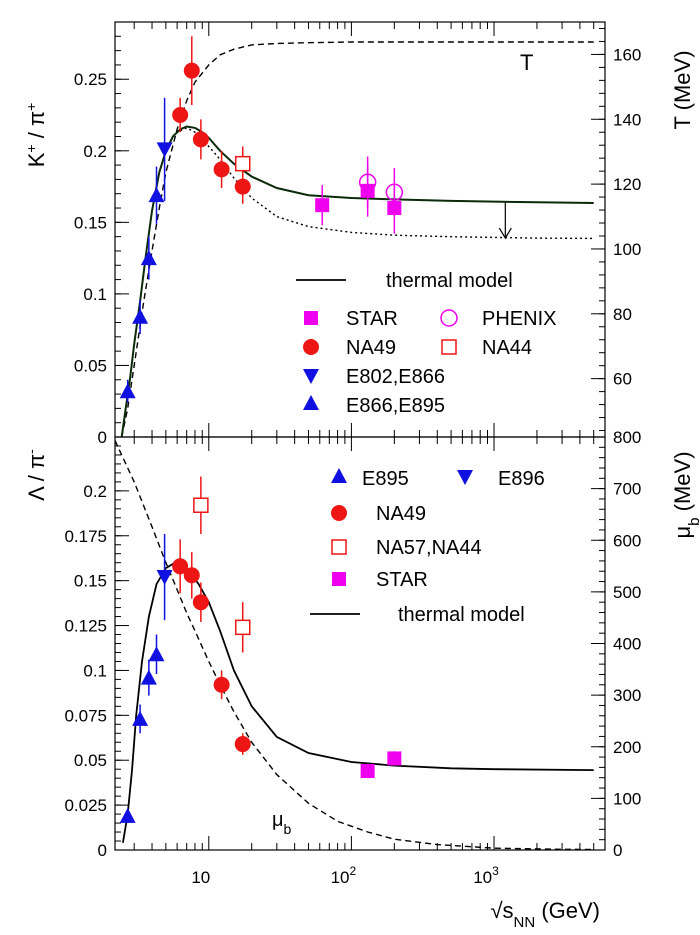  I want to click on y-tick-label: 0.025, so click(85, 805).